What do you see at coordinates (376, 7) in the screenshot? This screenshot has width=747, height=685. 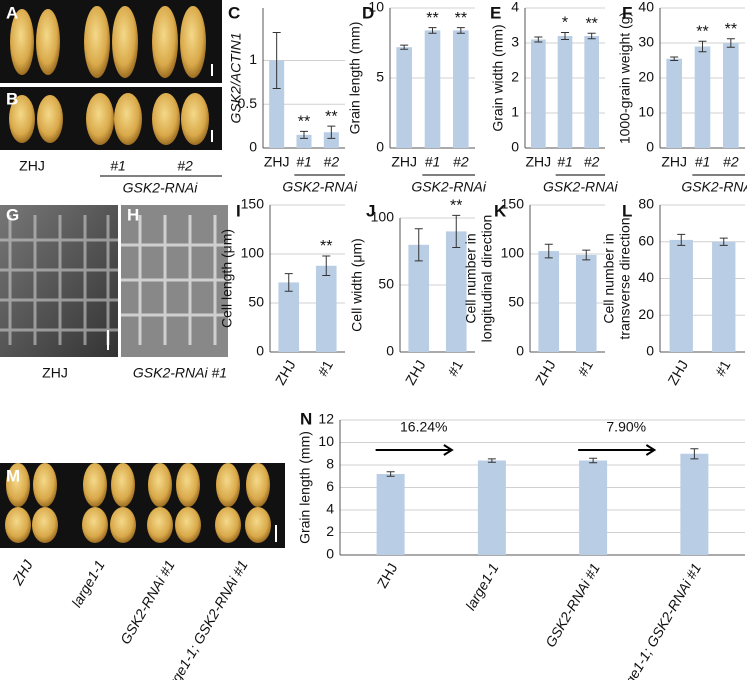 I see `y-tick-label: 10` at bounding box center [376, 7].